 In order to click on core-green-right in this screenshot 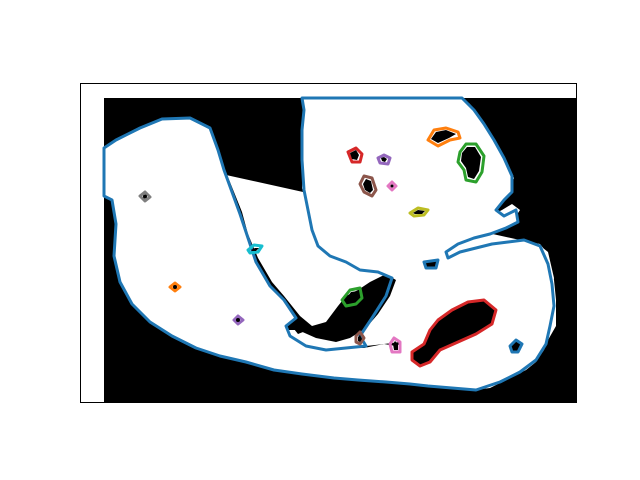, I will do `click(471, 163)`.